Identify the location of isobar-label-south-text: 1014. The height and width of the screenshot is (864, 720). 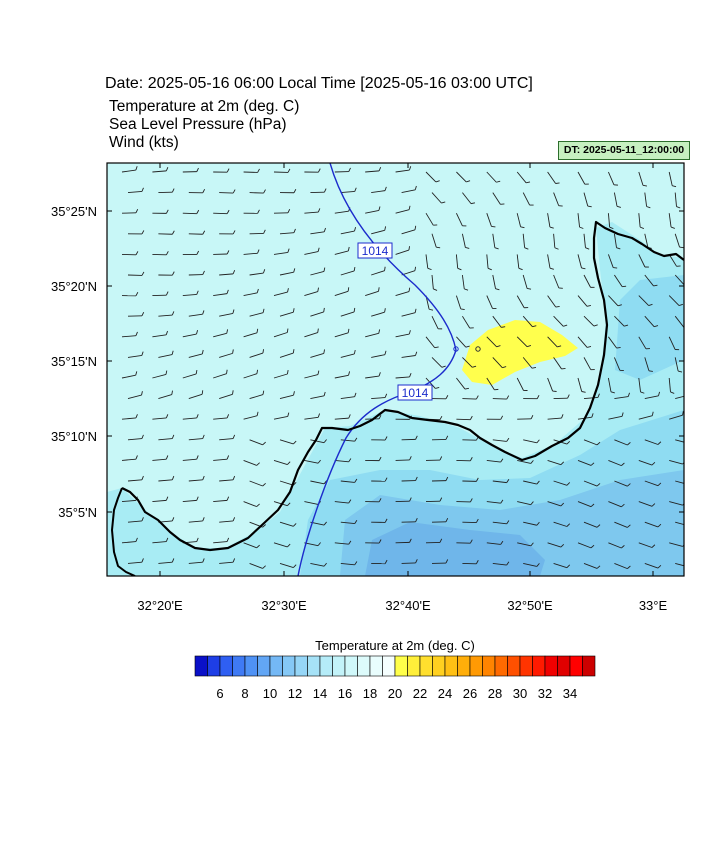
(415, 393).